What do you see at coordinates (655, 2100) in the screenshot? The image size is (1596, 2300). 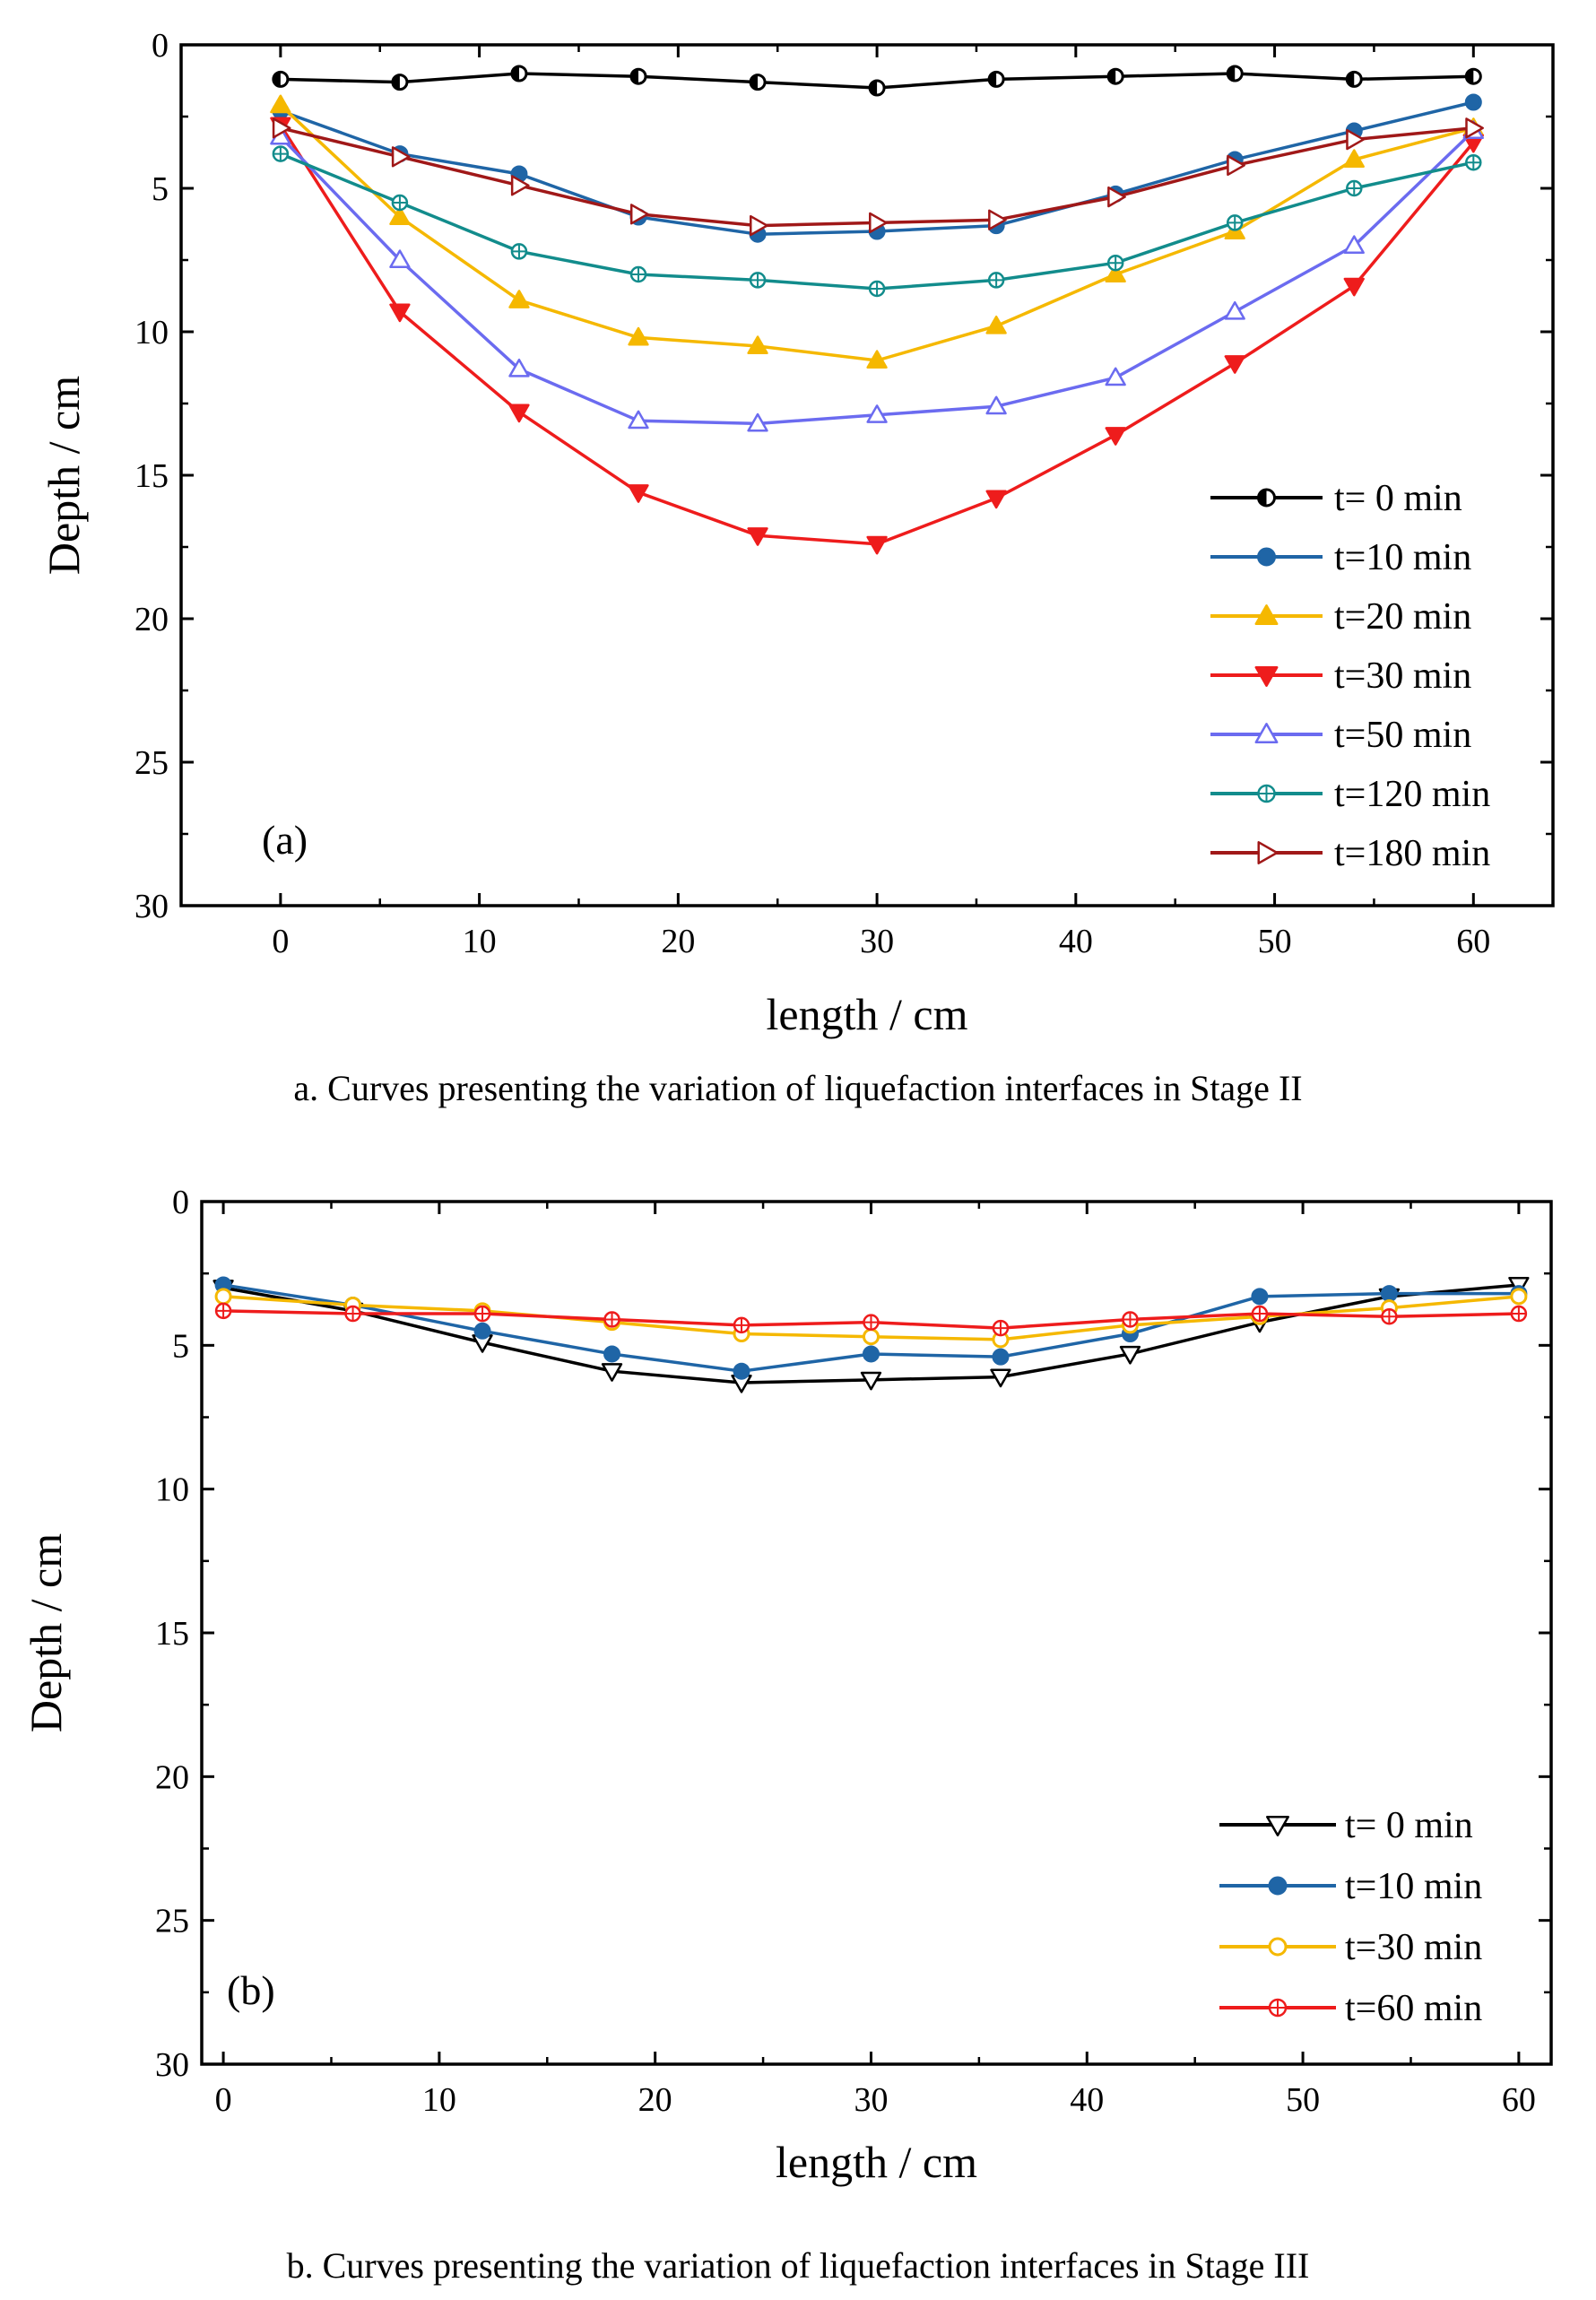 I see `chart-b-xtick-label: 20` at bounding box center [655, 2100].